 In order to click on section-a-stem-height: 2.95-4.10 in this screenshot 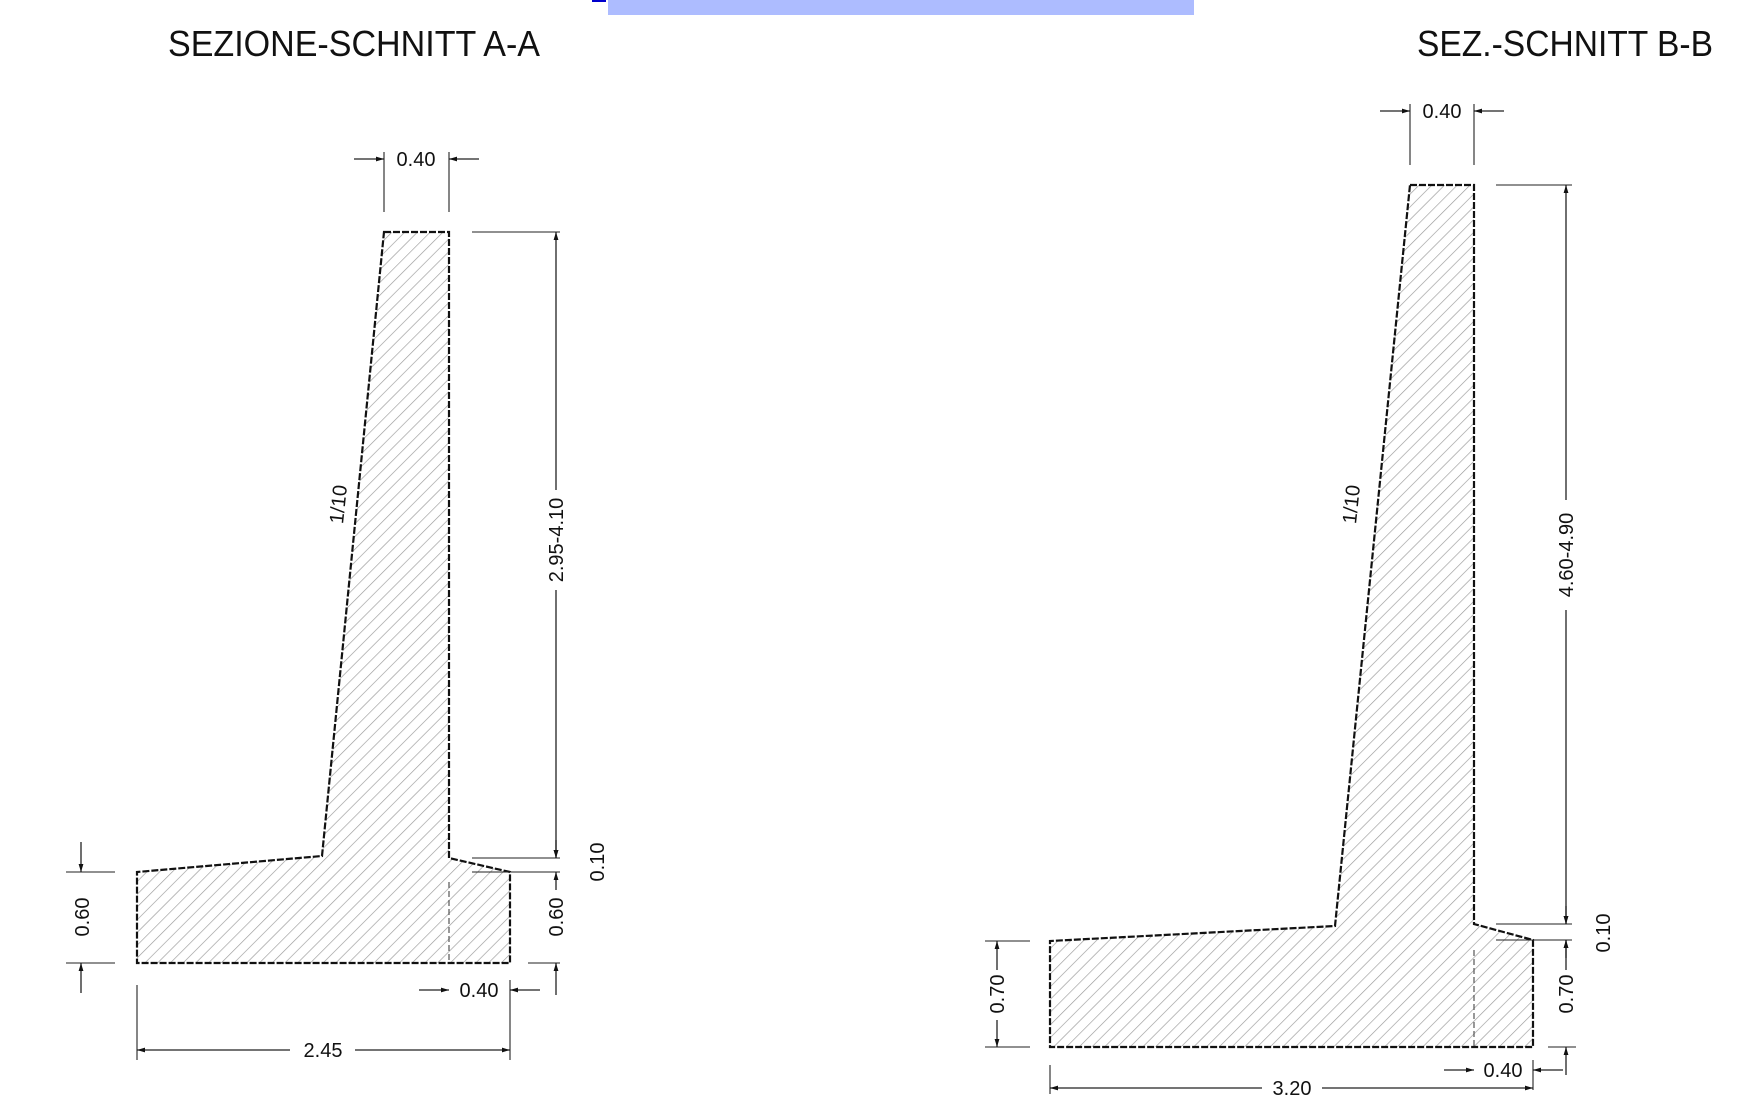, I will do `click(557, 540)`.